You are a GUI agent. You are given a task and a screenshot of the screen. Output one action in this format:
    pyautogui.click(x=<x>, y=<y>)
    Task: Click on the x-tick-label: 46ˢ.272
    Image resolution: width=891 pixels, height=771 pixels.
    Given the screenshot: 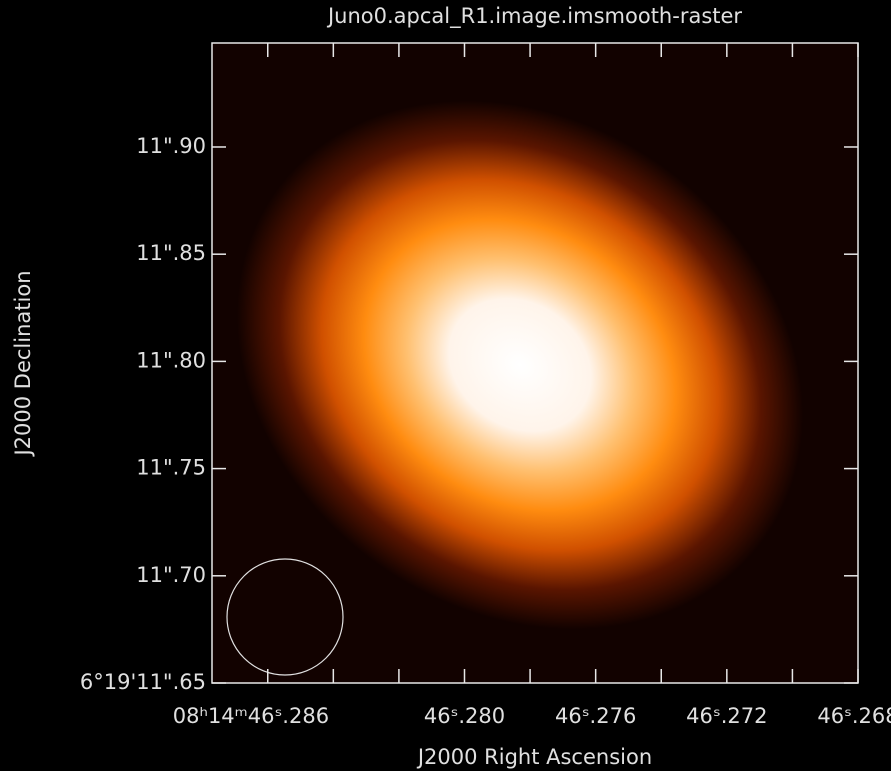 What is the action you would take?
    pyautogui.click(x=726, y=716)
    